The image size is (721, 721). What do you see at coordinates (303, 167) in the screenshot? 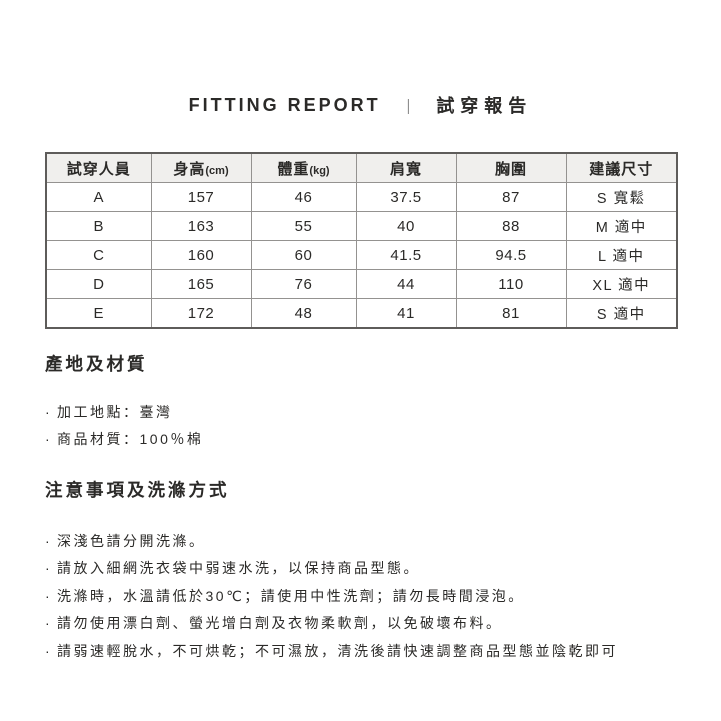
I see `col-header-weight: 體重(kg)` at bounding box center [303, 167].